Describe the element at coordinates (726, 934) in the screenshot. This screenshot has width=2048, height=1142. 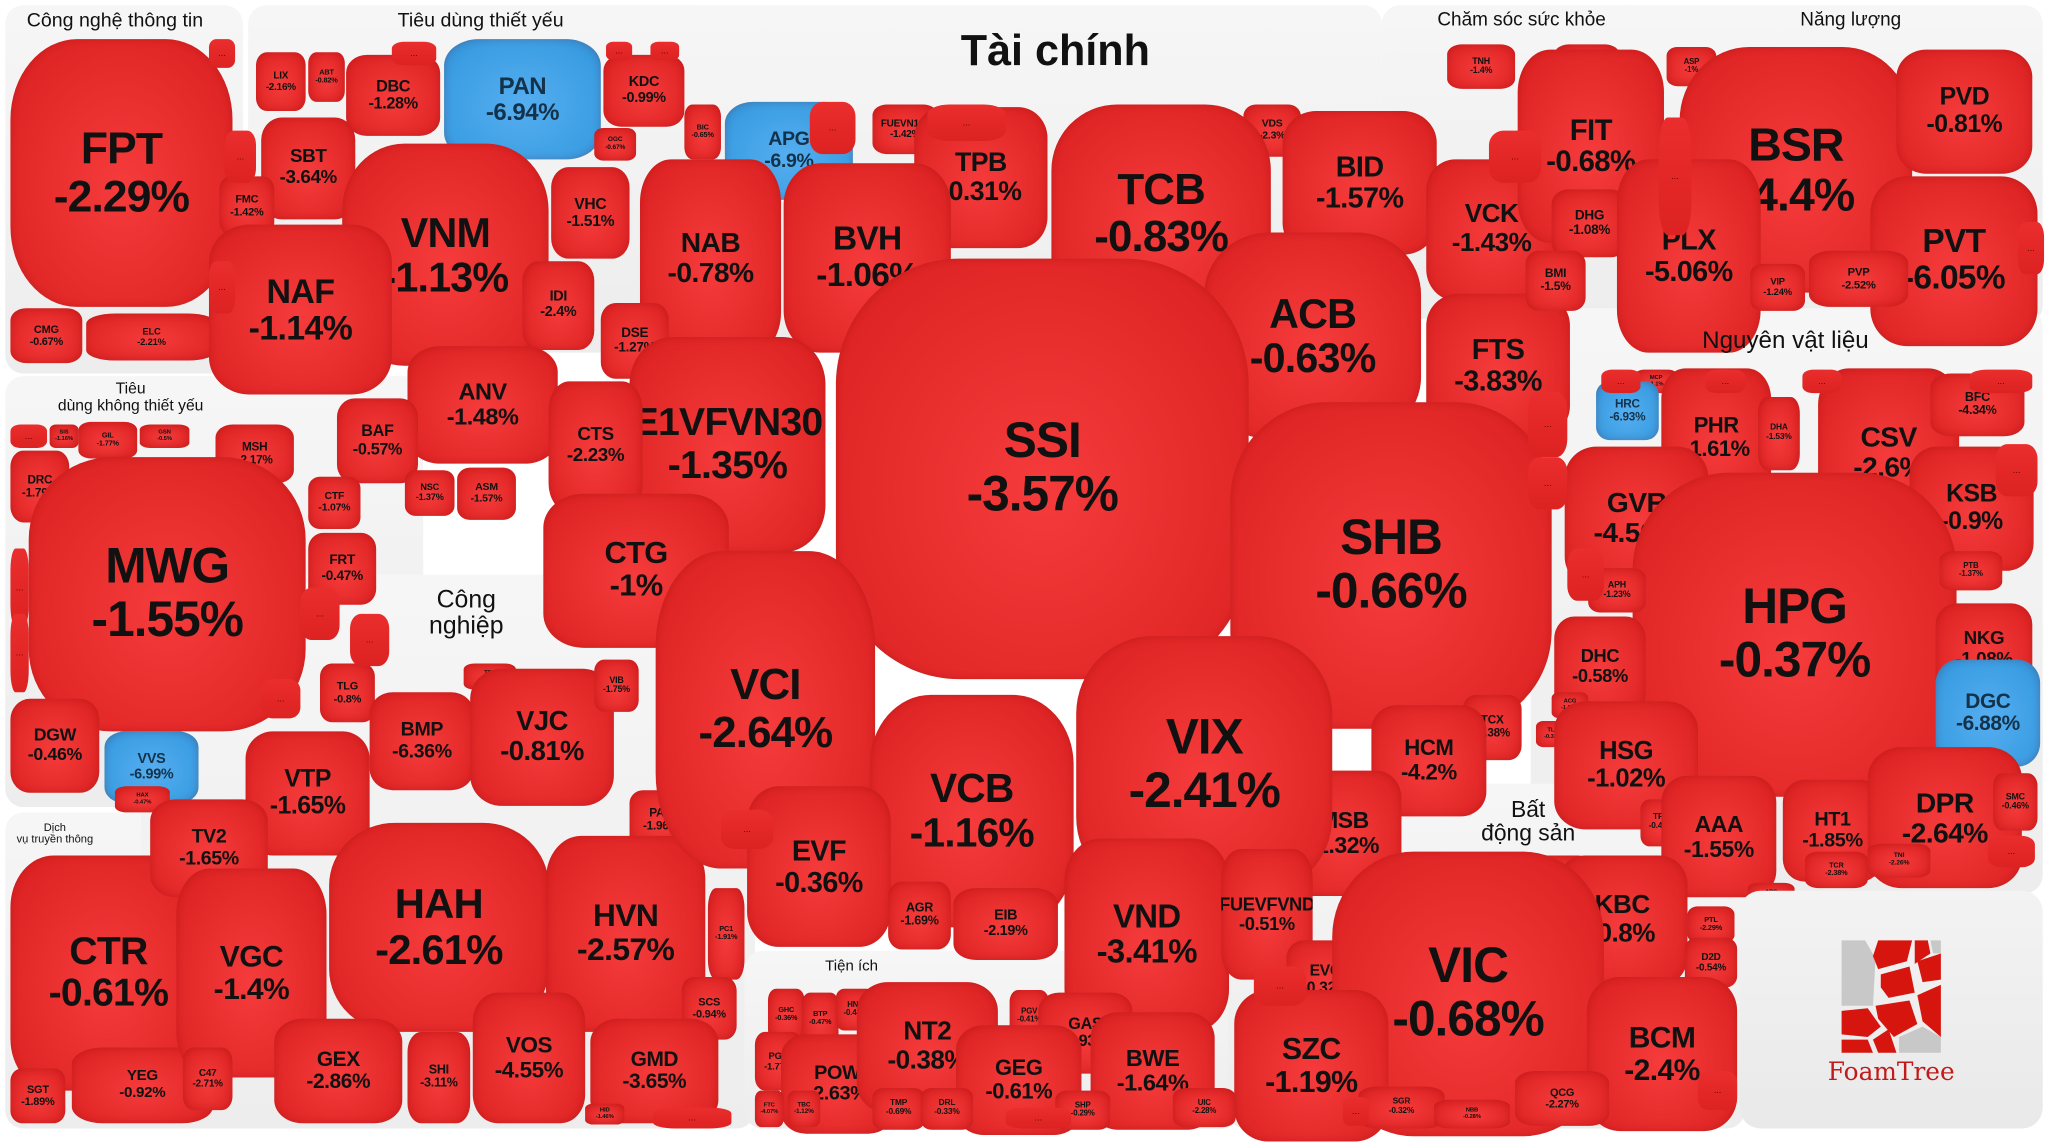
I see `stock-cell-pc1: PC1 -1.91%` at that location.